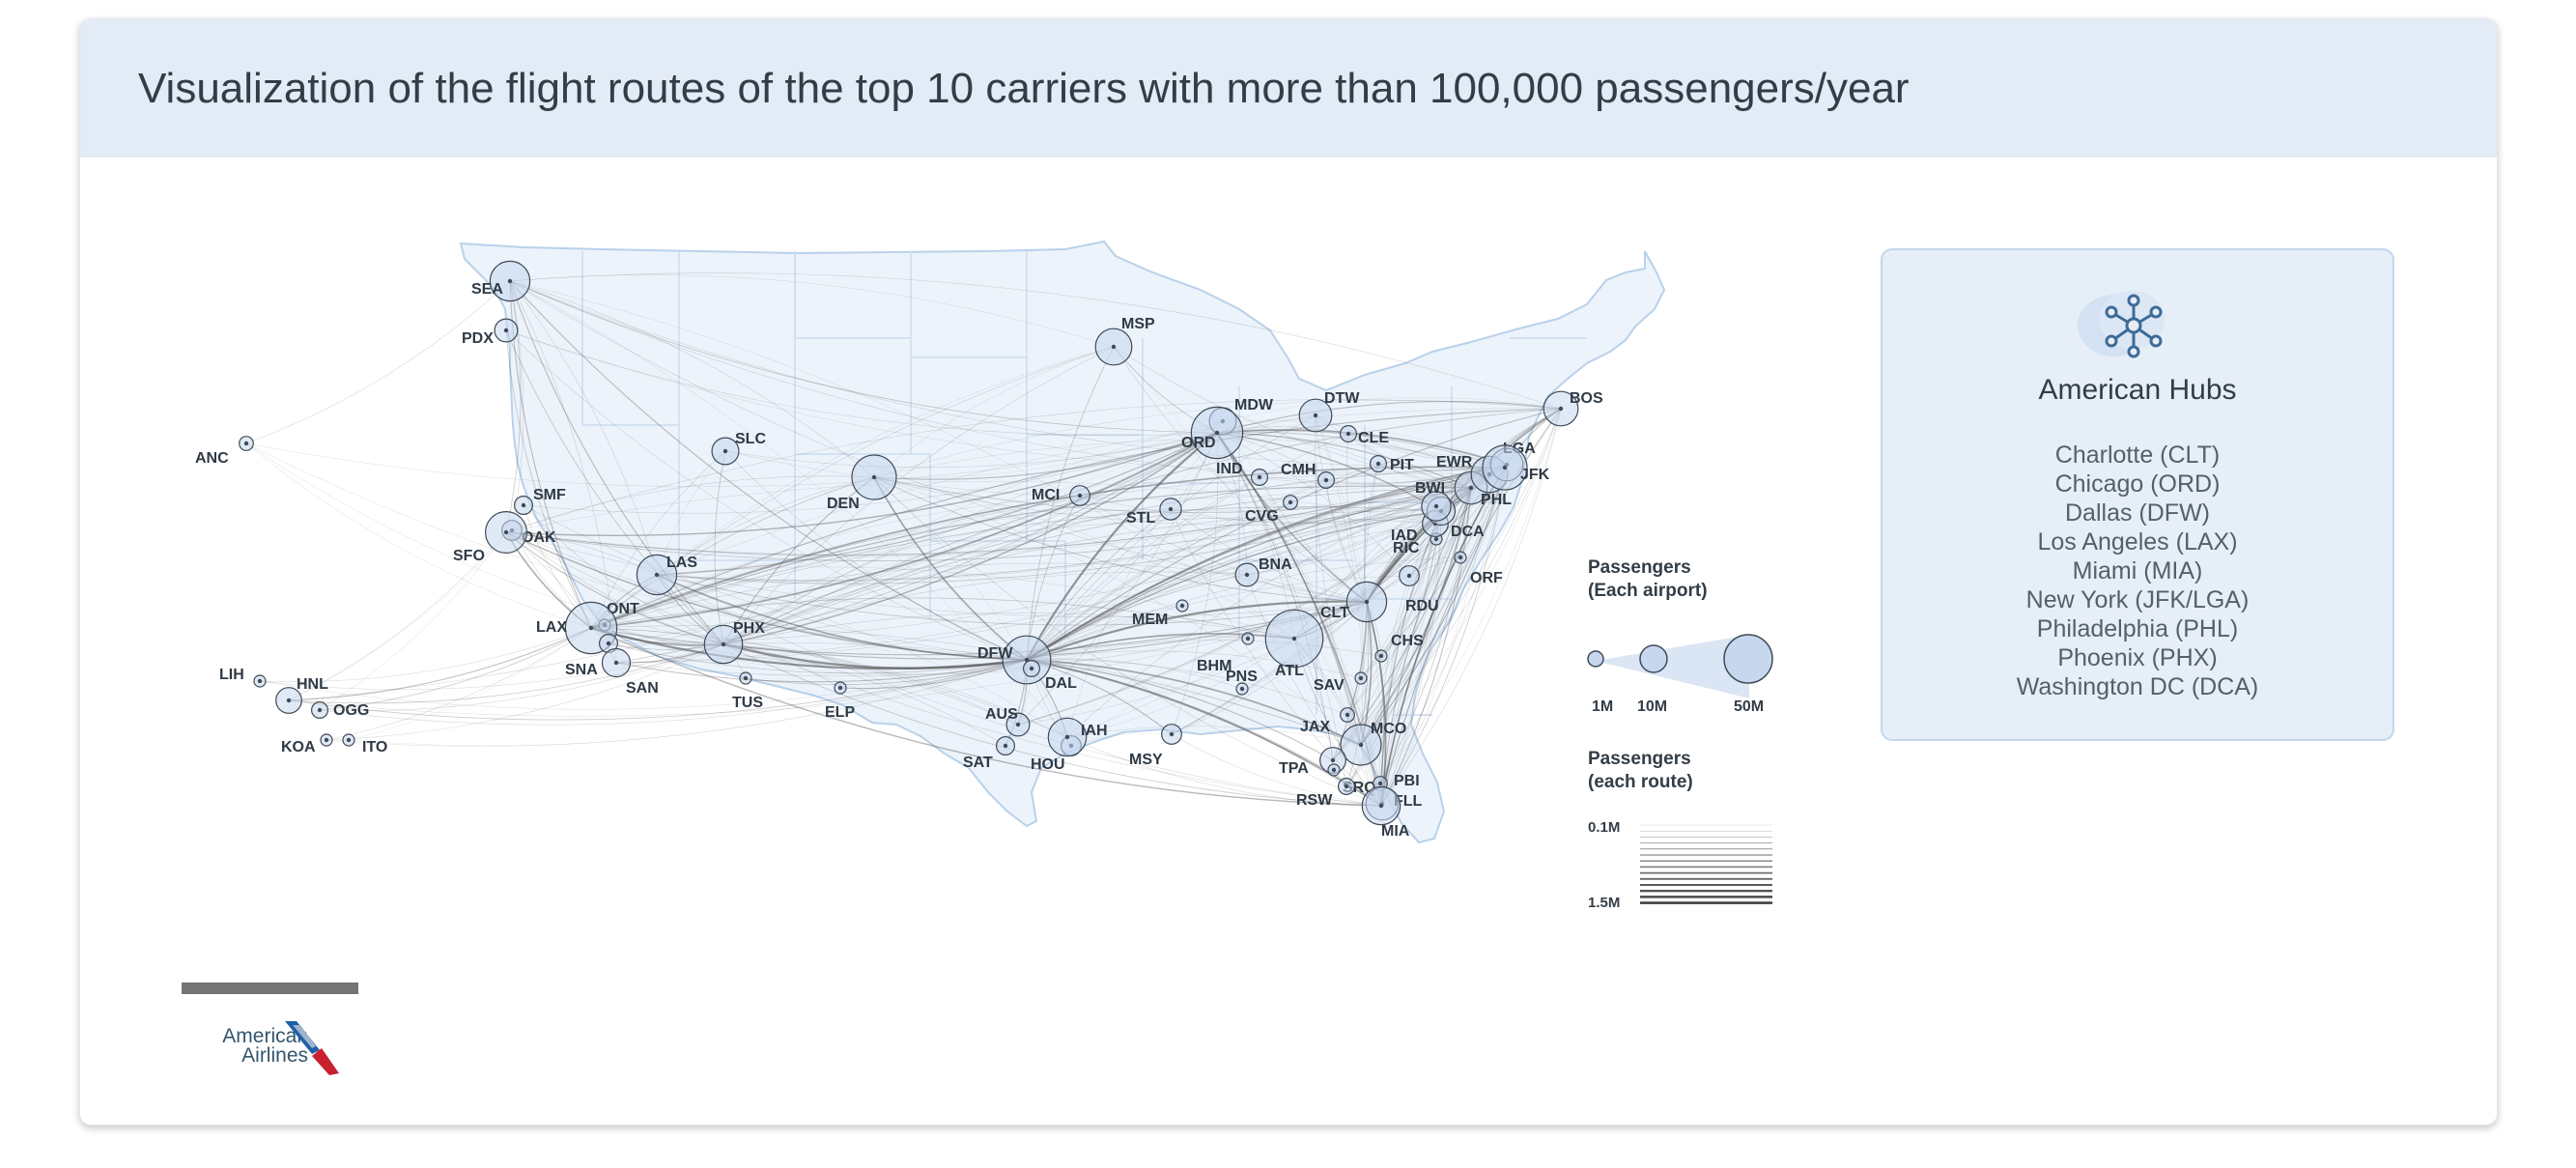  I want to click on airport-label: BOS, so click(1586, 398).